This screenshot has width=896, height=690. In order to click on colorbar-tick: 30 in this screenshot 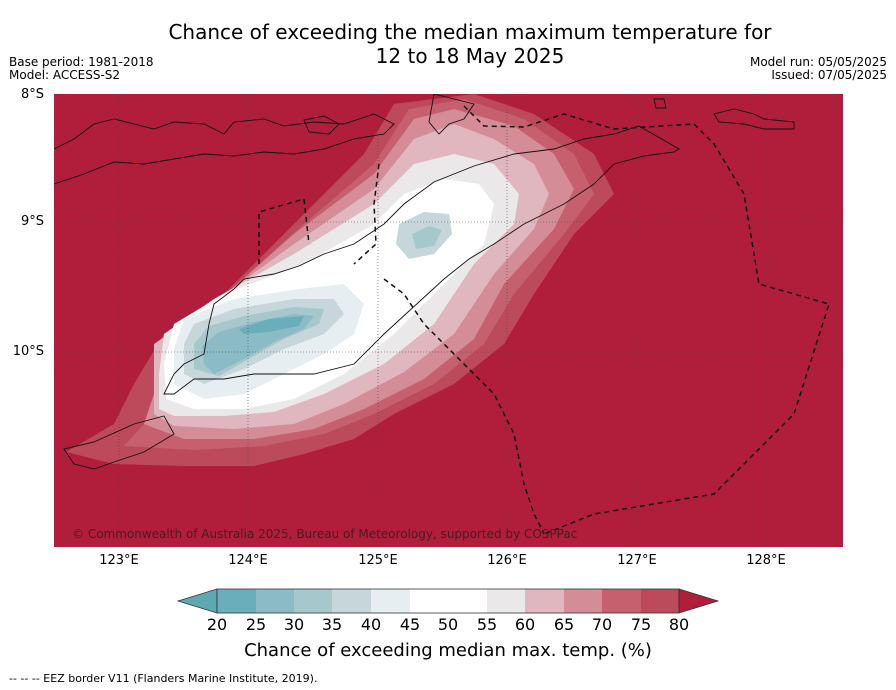, I will do `click(294, 624)`.